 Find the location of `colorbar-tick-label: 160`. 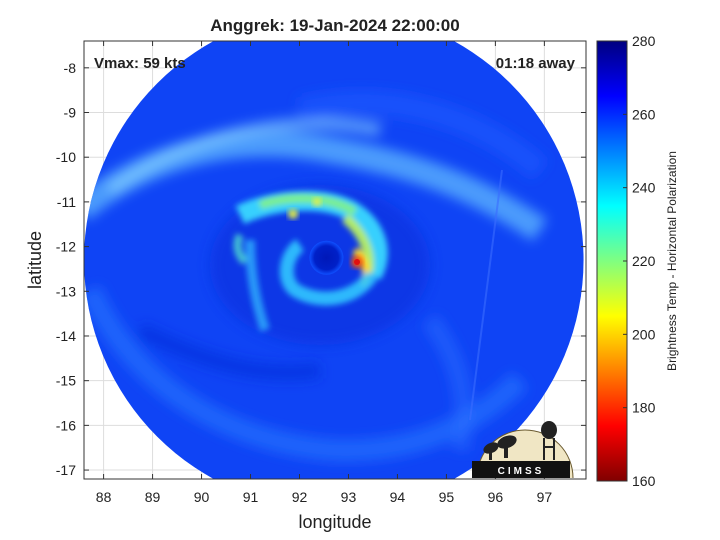

colorbar-tick-label: 160 is located at coordinates (644, 481).